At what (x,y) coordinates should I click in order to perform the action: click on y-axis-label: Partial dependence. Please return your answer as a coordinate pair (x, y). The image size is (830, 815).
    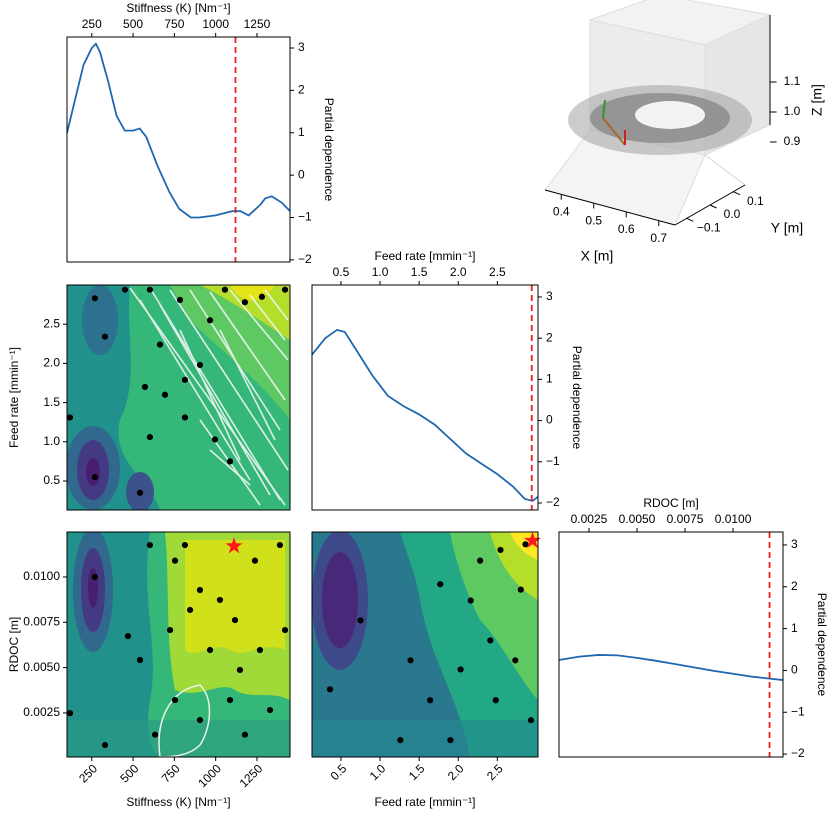
    Looking at the image, I should click on (822, 645).